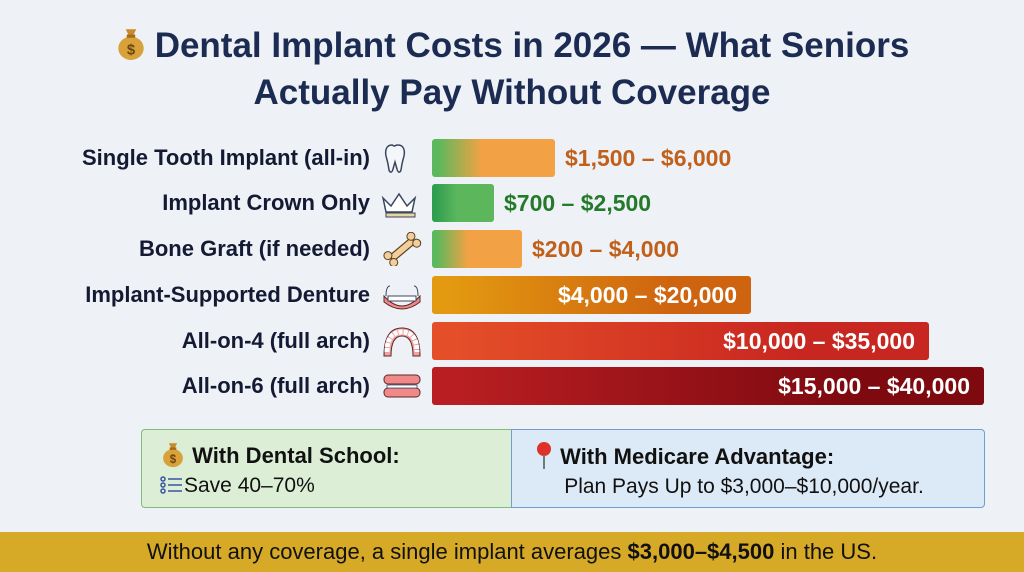 This screenshot has height=572, width=1024. Describe the element at coordinates (648, 158) in the screenshot. I see `value-label: $1,500 – $6,000` at that location.